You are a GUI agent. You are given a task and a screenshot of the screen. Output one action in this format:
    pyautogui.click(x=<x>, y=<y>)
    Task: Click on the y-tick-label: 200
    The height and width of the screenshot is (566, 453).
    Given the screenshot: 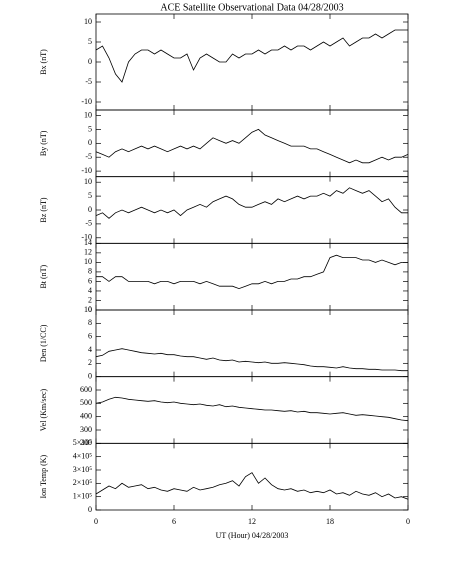 What is the action you would take?
    pyautogui.click(x=86, y=442)
    